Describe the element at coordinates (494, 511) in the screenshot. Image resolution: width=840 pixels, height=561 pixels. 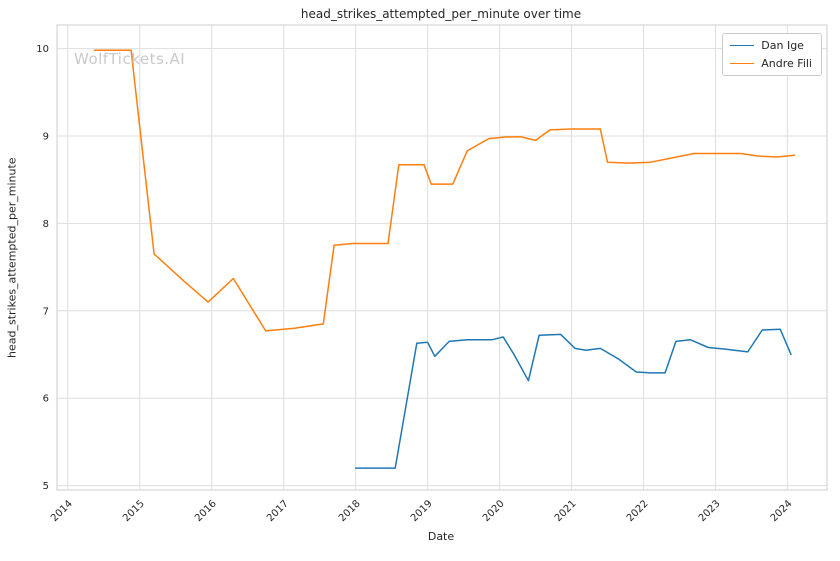
I see `x-tick-label: 2020` at that location.